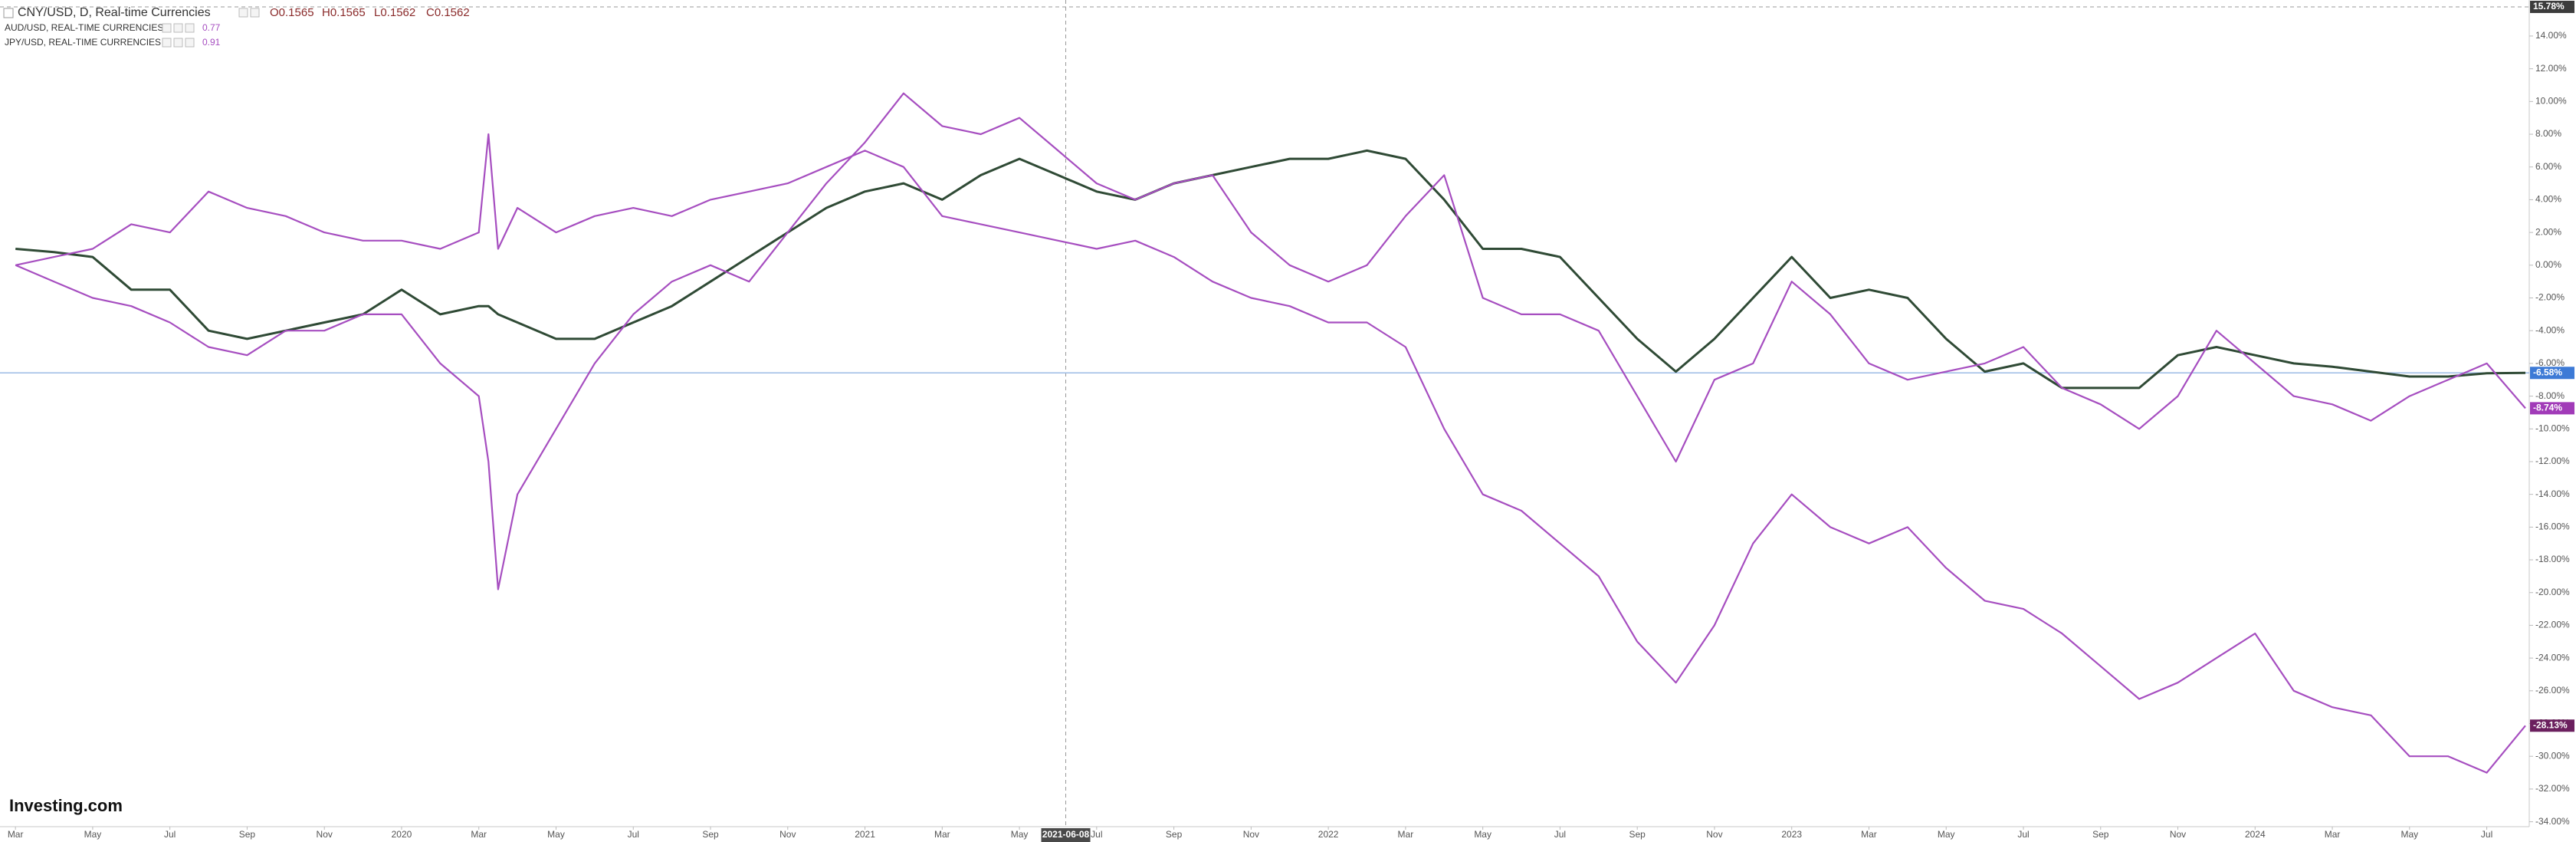  Describe the element at coordinates (2548, 199) in the screenshot. I see `y-tick-label: 4.00%` at that location.